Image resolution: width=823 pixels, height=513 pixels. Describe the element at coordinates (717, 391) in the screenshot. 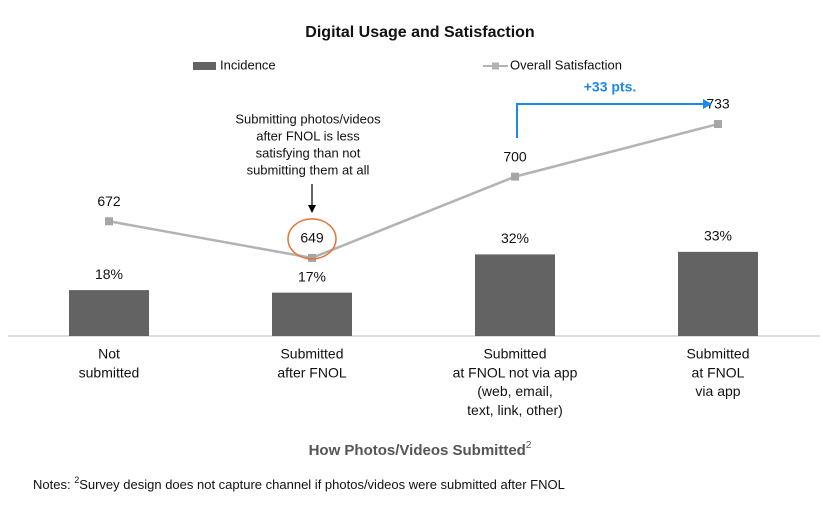

I see `x-tick-label: via app` at that location.